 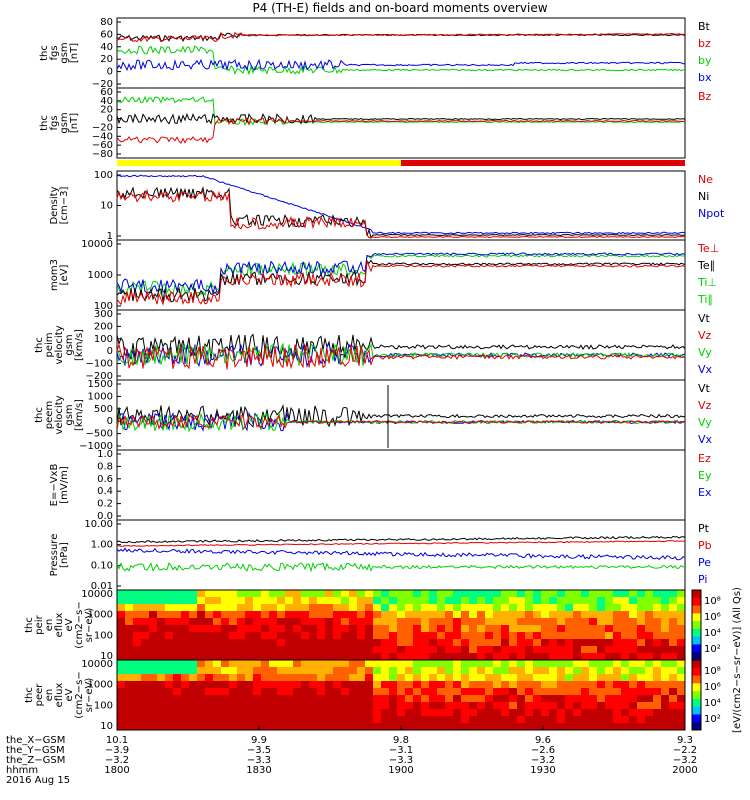 I want to click on ytick-label: 100, so click(x=103, y=175).